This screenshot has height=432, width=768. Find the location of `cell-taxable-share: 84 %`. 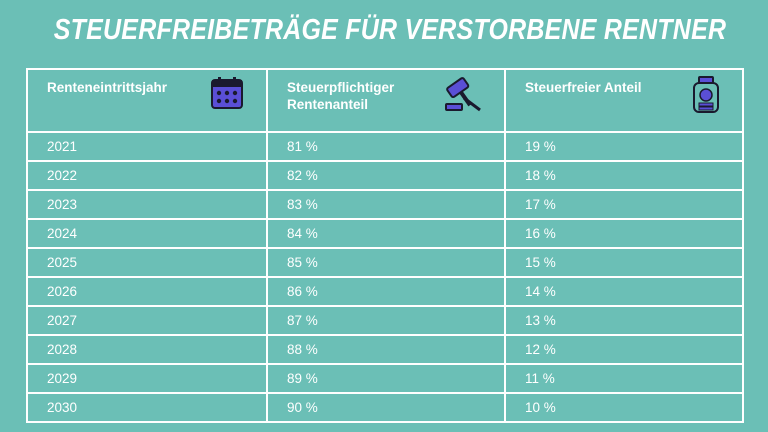

cell-taxable-share: 84 % is located at coordinates (386, 233).